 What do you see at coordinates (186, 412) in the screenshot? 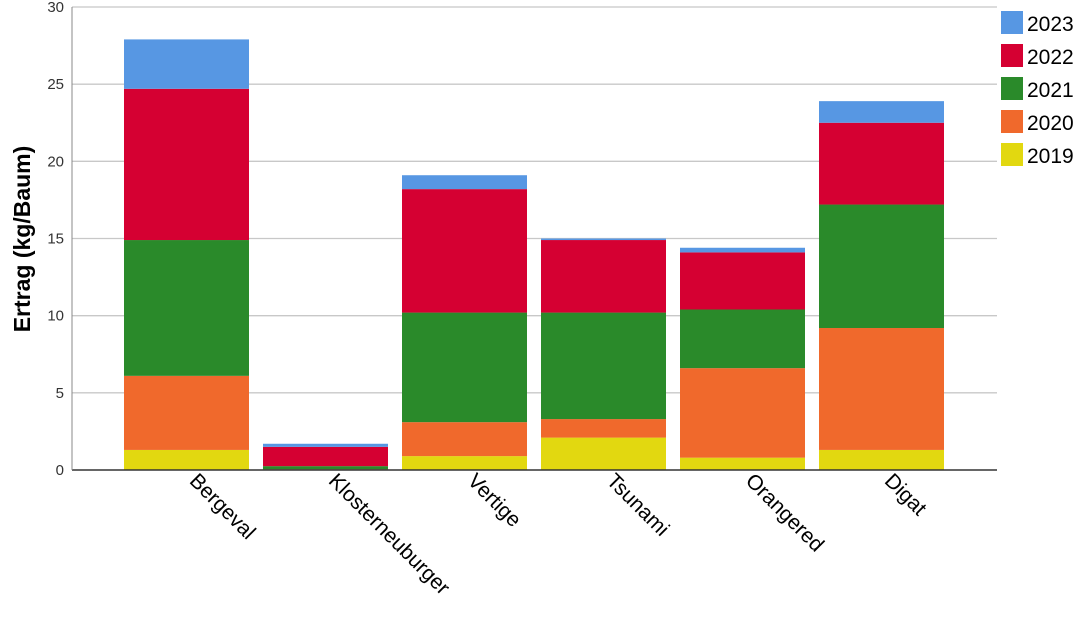
I see `bar-segment-bergeval-2020` at bounding box center [186, 412].